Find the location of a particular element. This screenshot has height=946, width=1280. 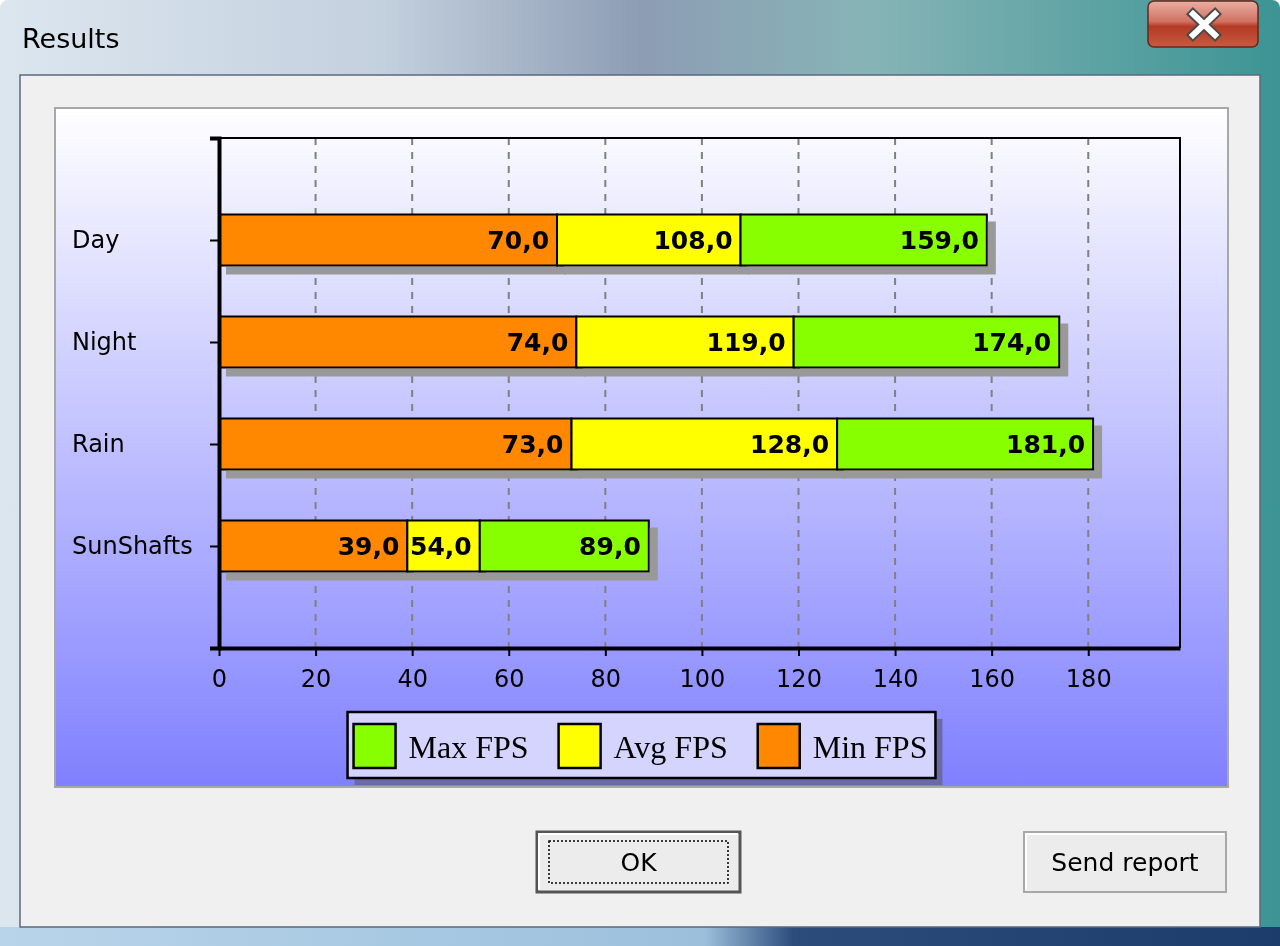

x-tick-label: 140 is located at coordinates (895, 679).